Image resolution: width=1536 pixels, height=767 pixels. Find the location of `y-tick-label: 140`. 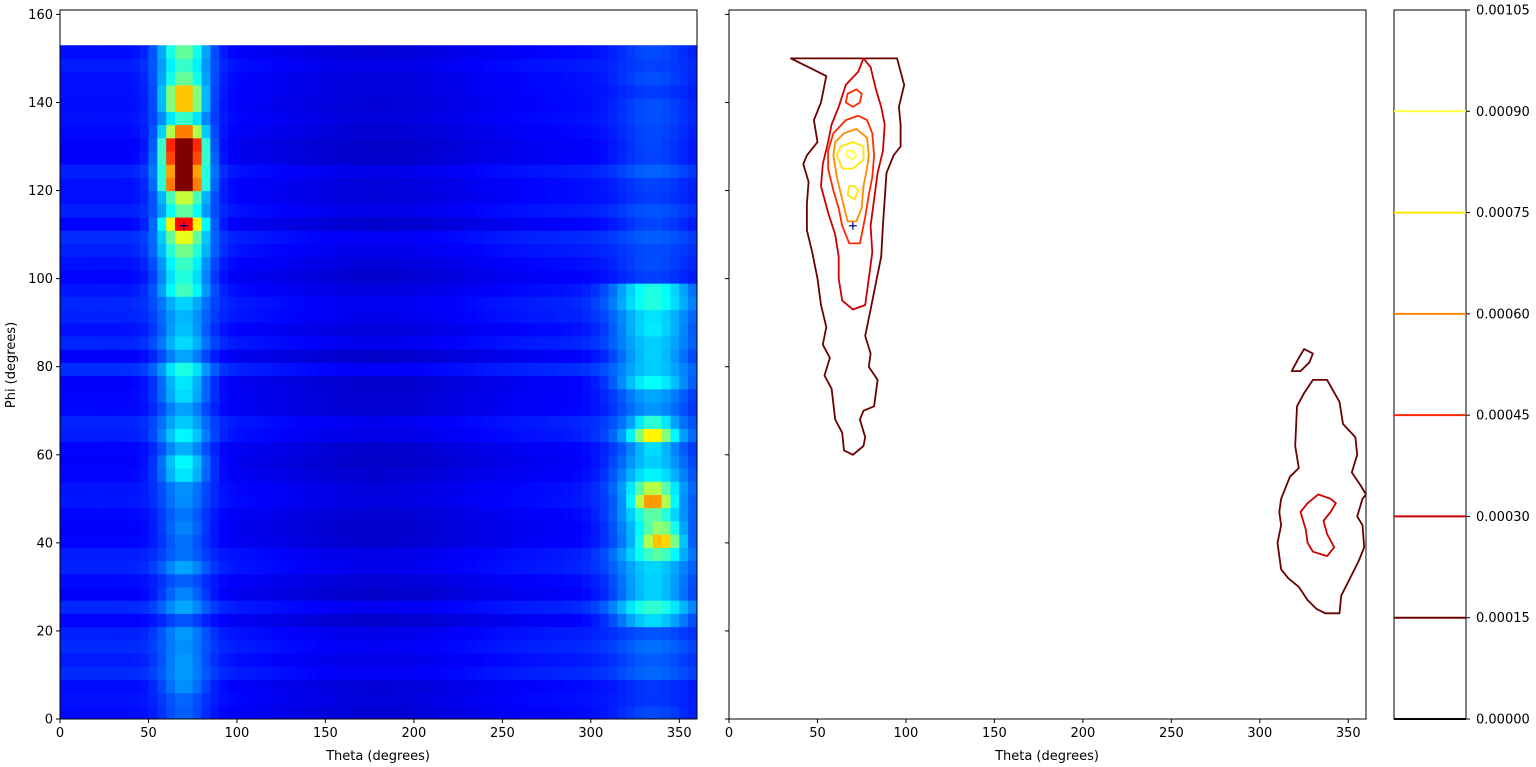

y-tick-label: 140 is located at coordinates (40, 103).